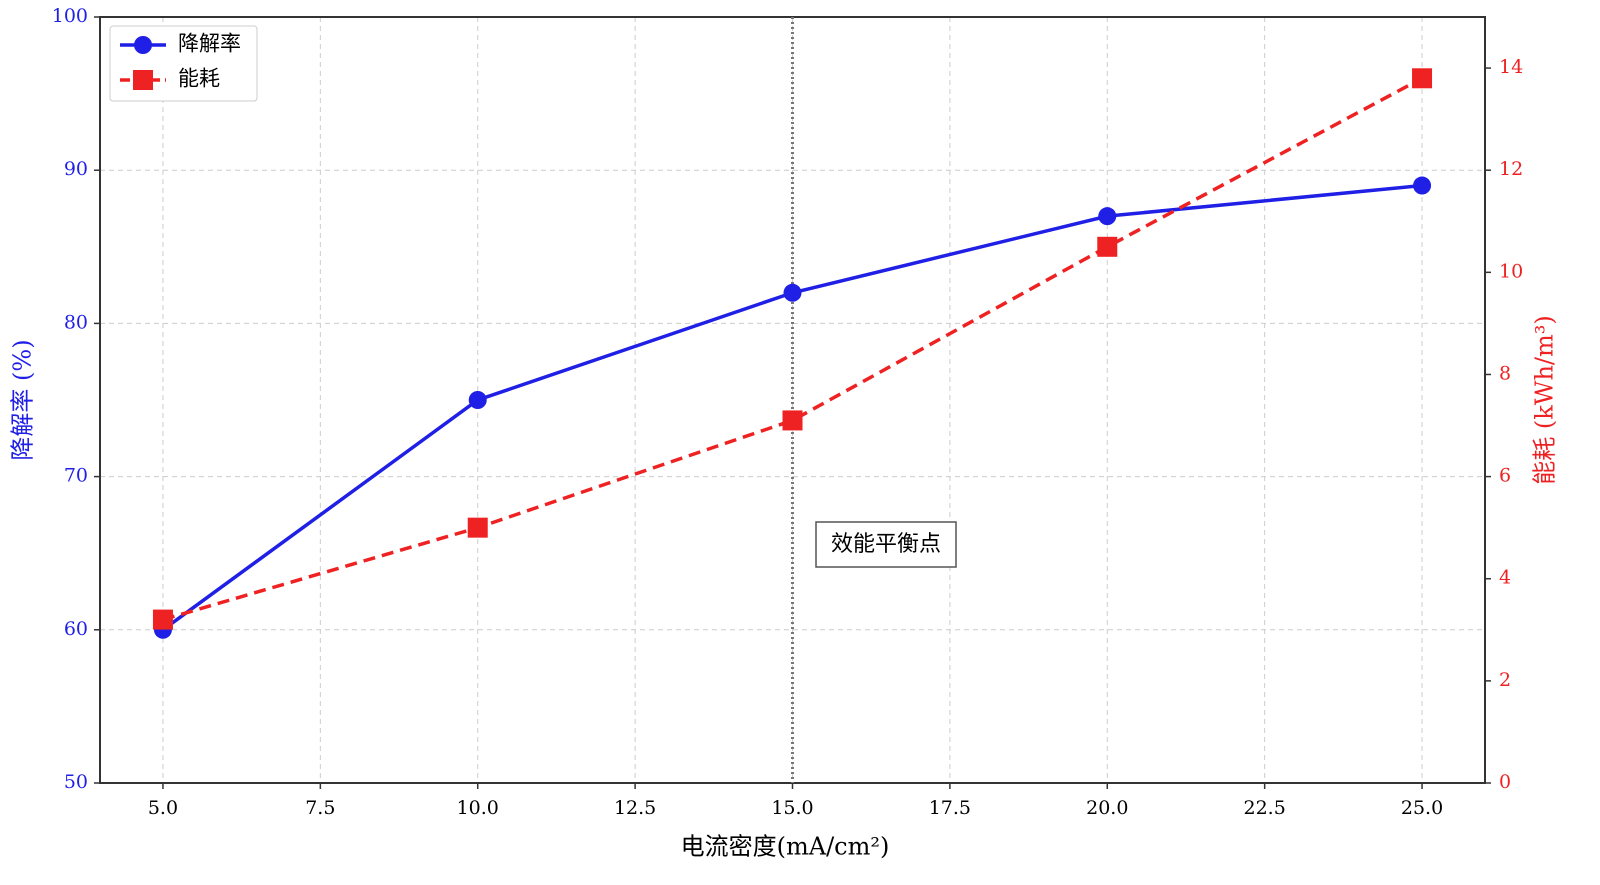 The height and width of the screenshot is (885, 1600). Describe the element at coordinates (635, 808) in the screenshot. I see `x-tick-label: 12.5` at that location.